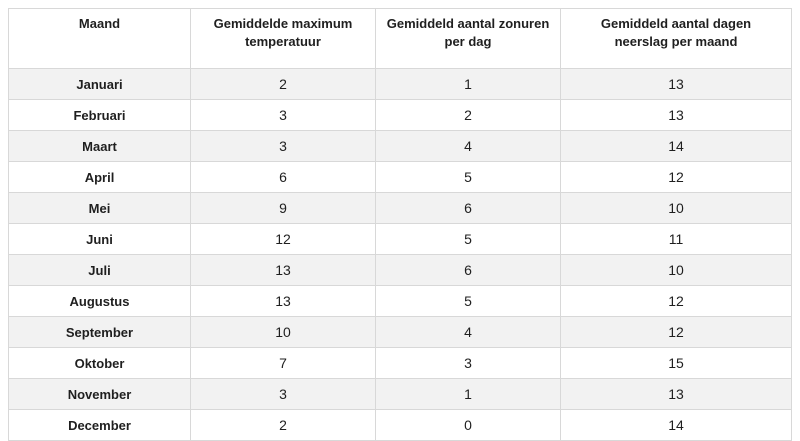  What do you see at coordinates (676, 239) in the screenshot?
I see `rain-days-cell: 11` at bounding box center [676, 239].